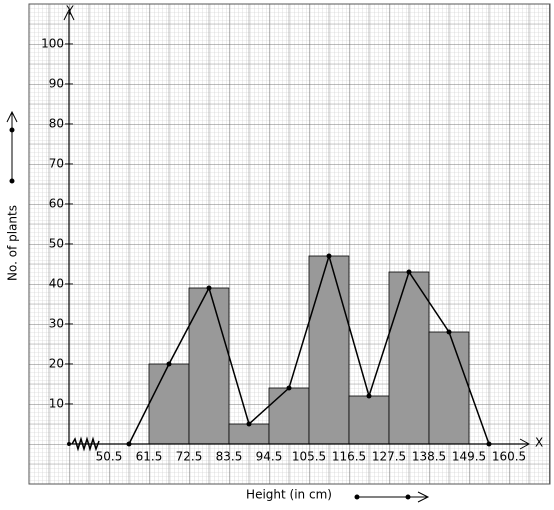 The width and height of the screenshot is (554, 510). What do you see at coordinates (269, 457) in the screenshot?
I see `x-tick-label: 94.5` at bounding box center [269, 457].